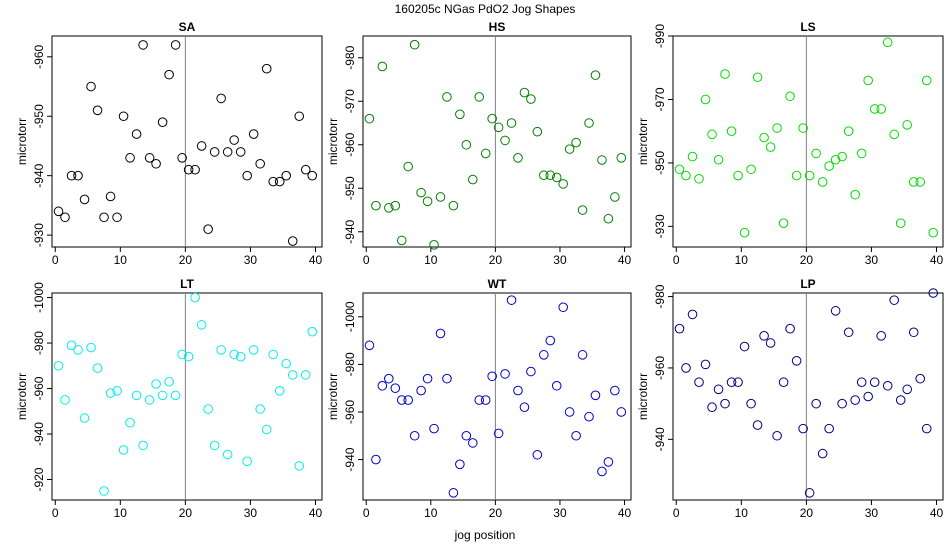  Describe the element at coordinates (807, 27) in the screenshot. I see `ls-title: LS` at that location.